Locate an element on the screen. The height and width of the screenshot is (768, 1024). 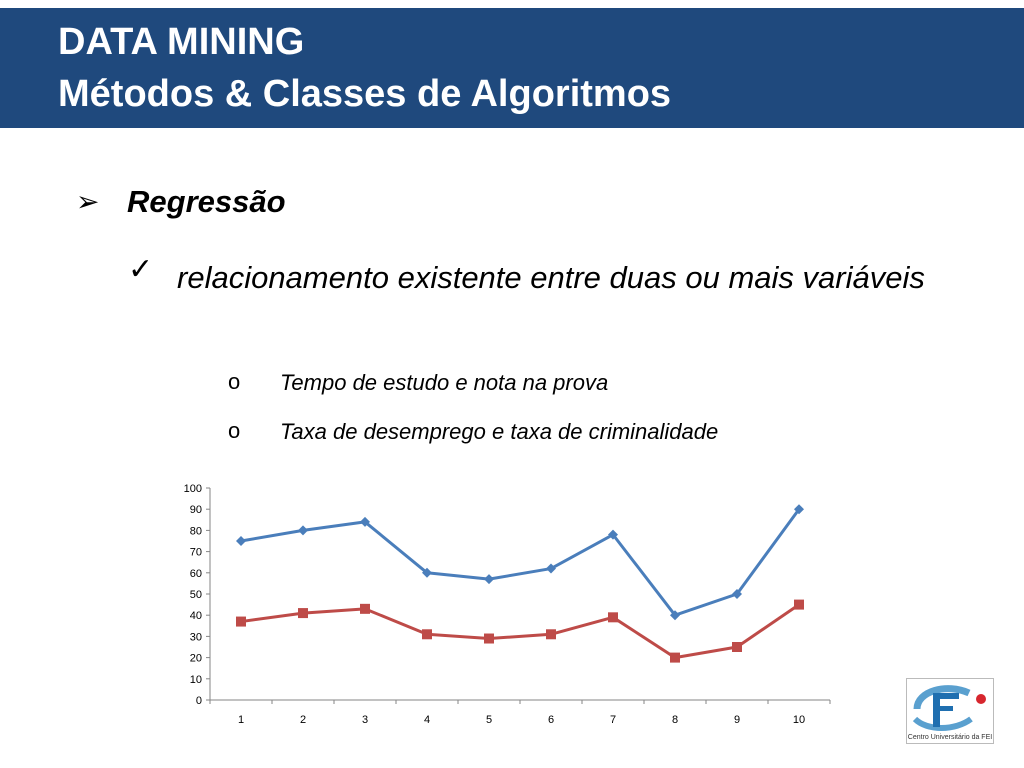
y-tick-label: 10 is located at coordinates (196, 680).